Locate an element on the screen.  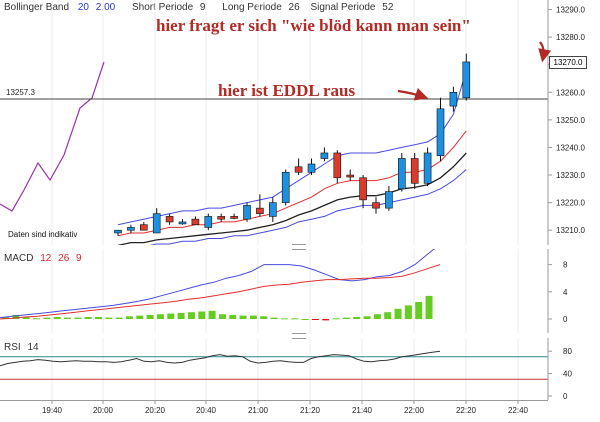
annotation-middle: hier ist EDDL raus is located at coordinates (287, 90).